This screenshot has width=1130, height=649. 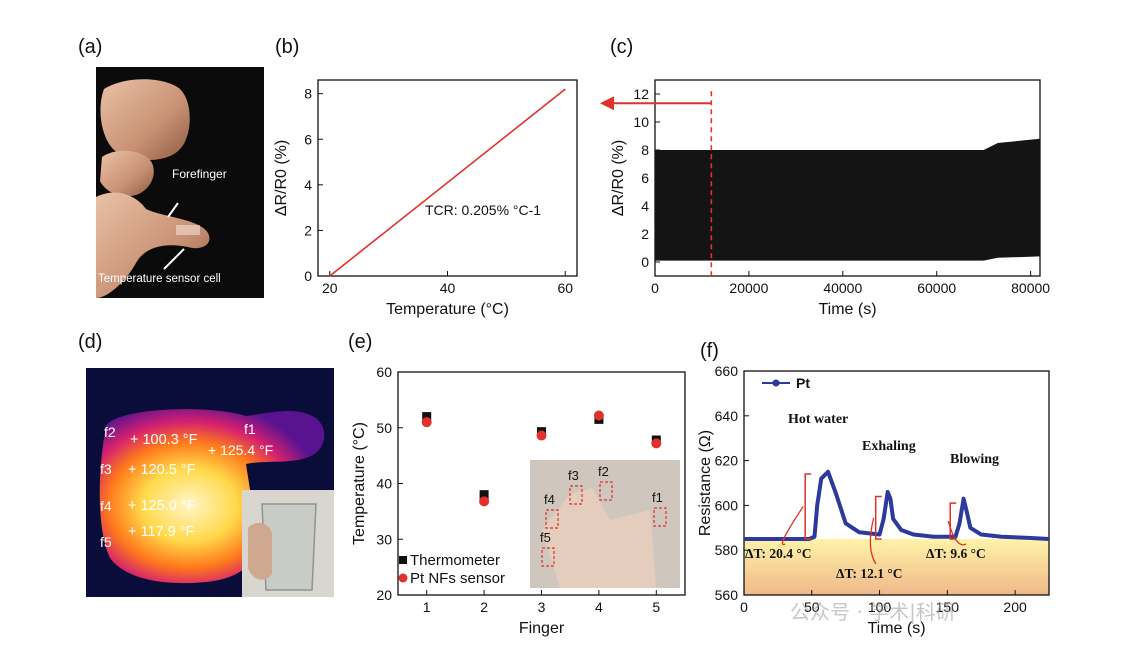 I want to click on cycling-band, so click(x=847, y=199).